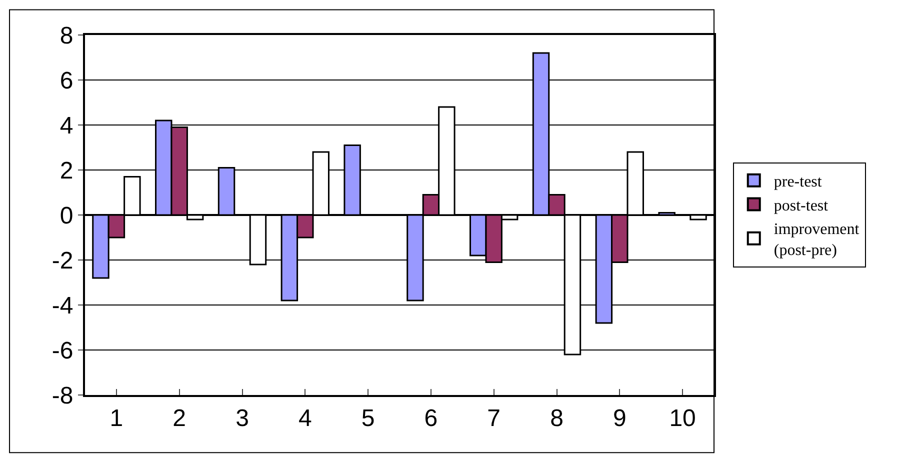 The image size is (924, 455). What do you see at coordinates (798, 182) in the screenshot?
I see `legend-label: pre-test` at bounding box center [798, 182].